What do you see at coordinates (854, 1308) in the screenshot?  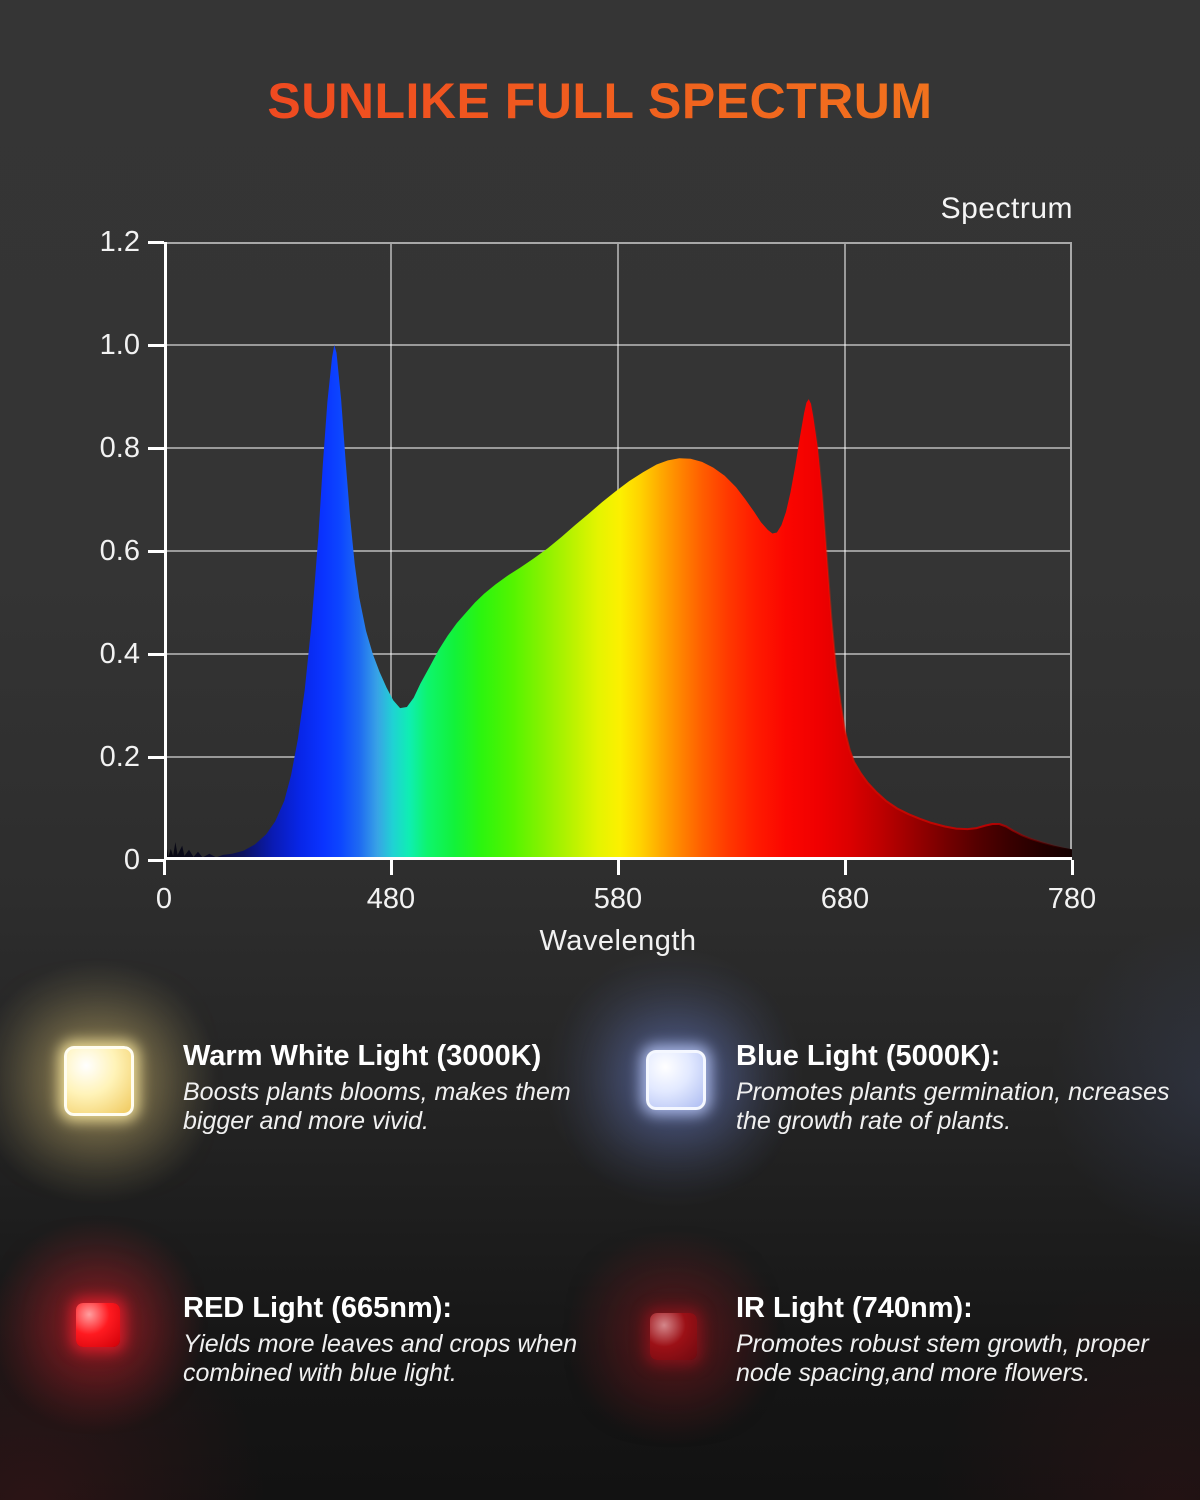 I see `legend-title: IR Light (740nm):` at bounding box center [854, 1308].